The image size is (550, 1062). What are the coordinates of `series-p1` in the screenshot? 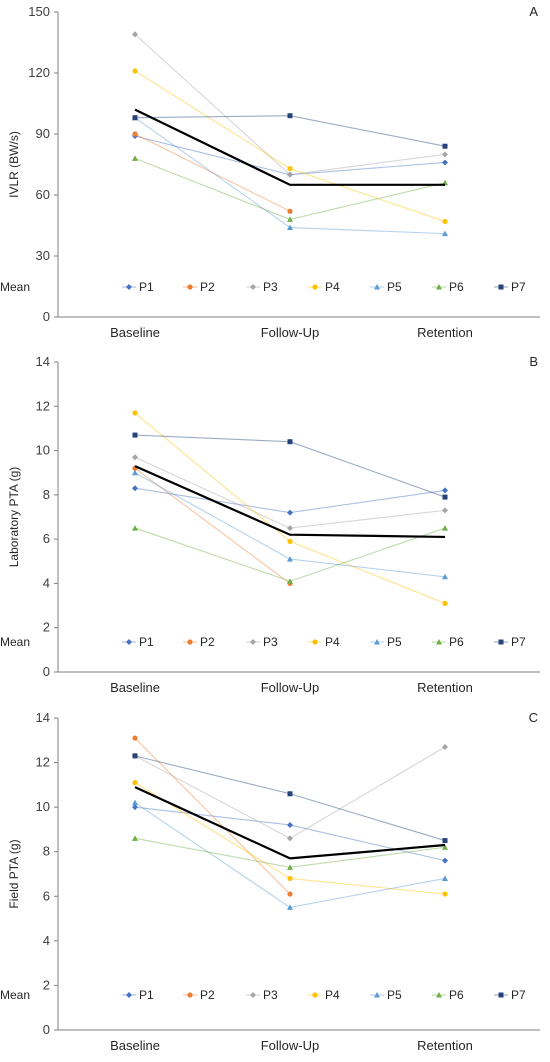 It's located at (290, 834).